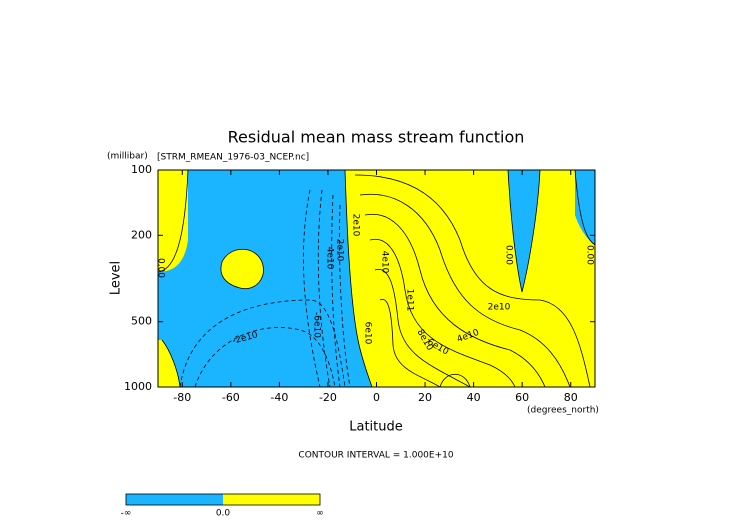 This screenshot has height=532, width=752. I want to click on colorbar: -∞ 0.0 ∞, so click(222, 506).